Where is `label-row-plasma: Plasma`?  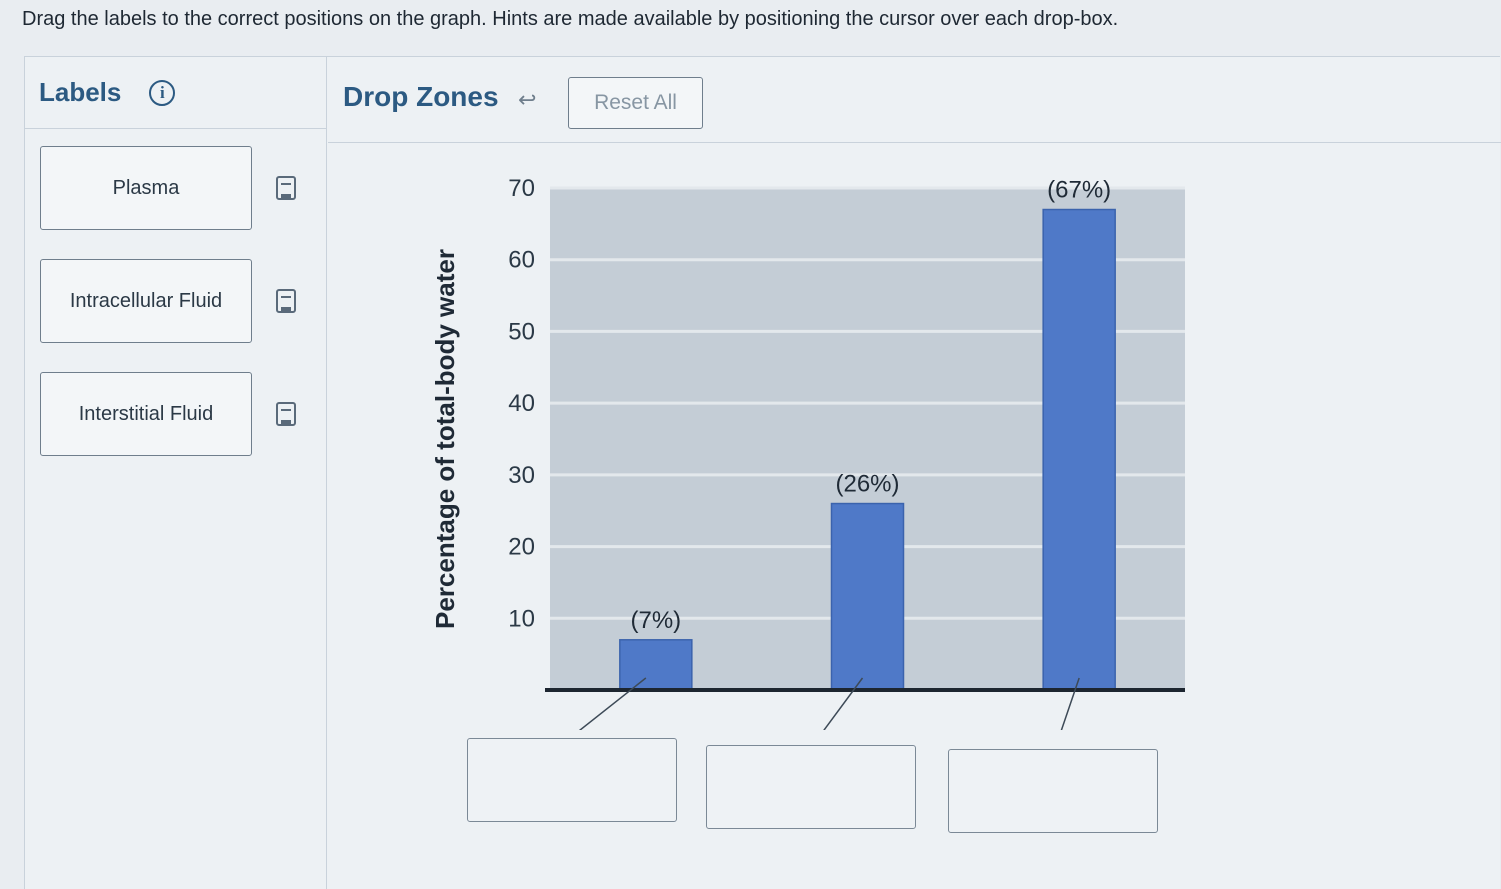 label-row-plasma: Plasma is located at coordinates (168, 188).